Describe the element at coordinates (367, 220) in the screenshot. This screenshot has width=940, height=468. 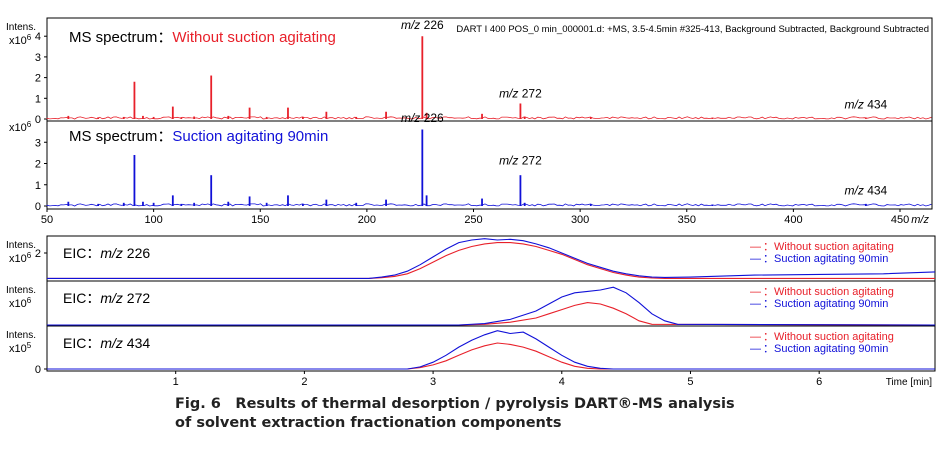
I see `ms-spectrum-suction-xtick-label-200: 200` at that location.